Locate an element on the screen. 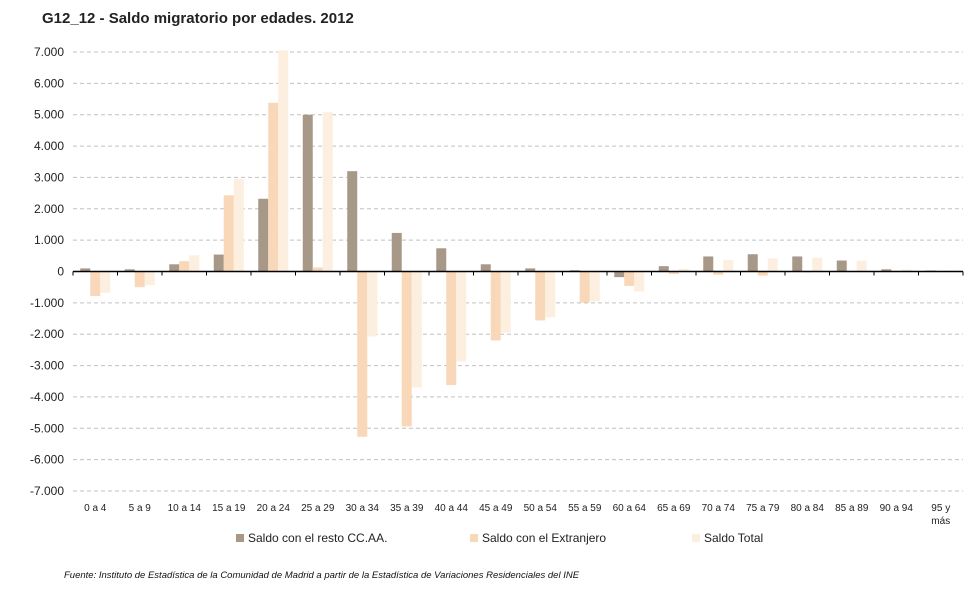 This screenshot has width=970, height=604. y-tick-label: -4.000 is located at coordinates (47, 397).